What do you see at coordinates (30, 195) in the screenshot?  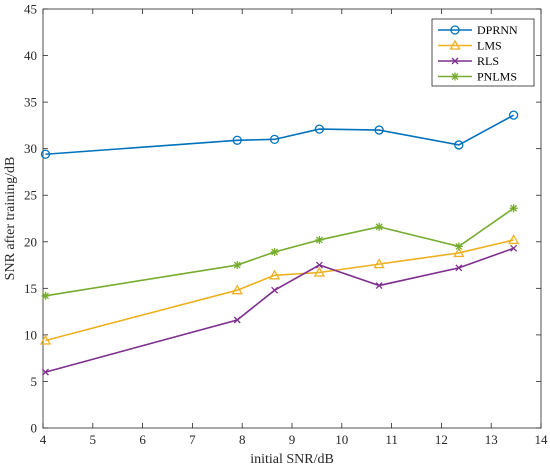 I see `y-tick-label: 25` at bounding box center [30, 195].